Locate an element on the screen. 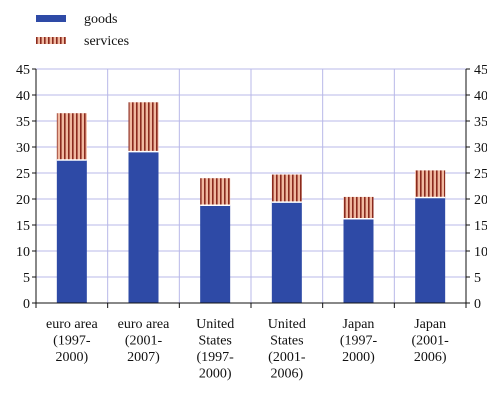 The image size is (487, 394). legend-label-goods: goods is located at coordinates (100, 19).